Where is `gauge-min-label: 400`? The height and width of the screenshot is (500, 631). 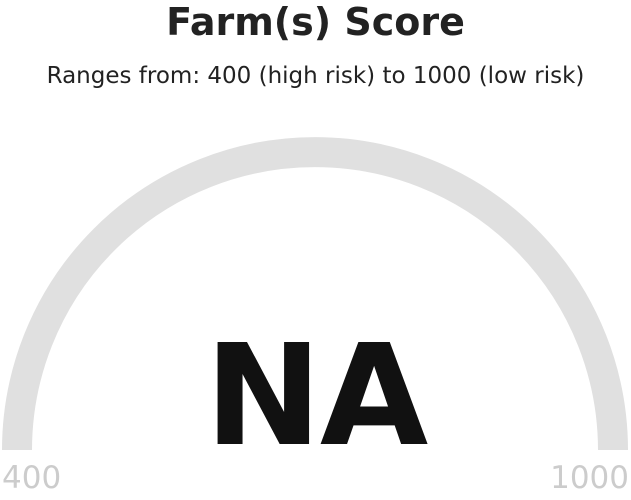
gauge-min-label: 400 is located at coordinates (32, 478).